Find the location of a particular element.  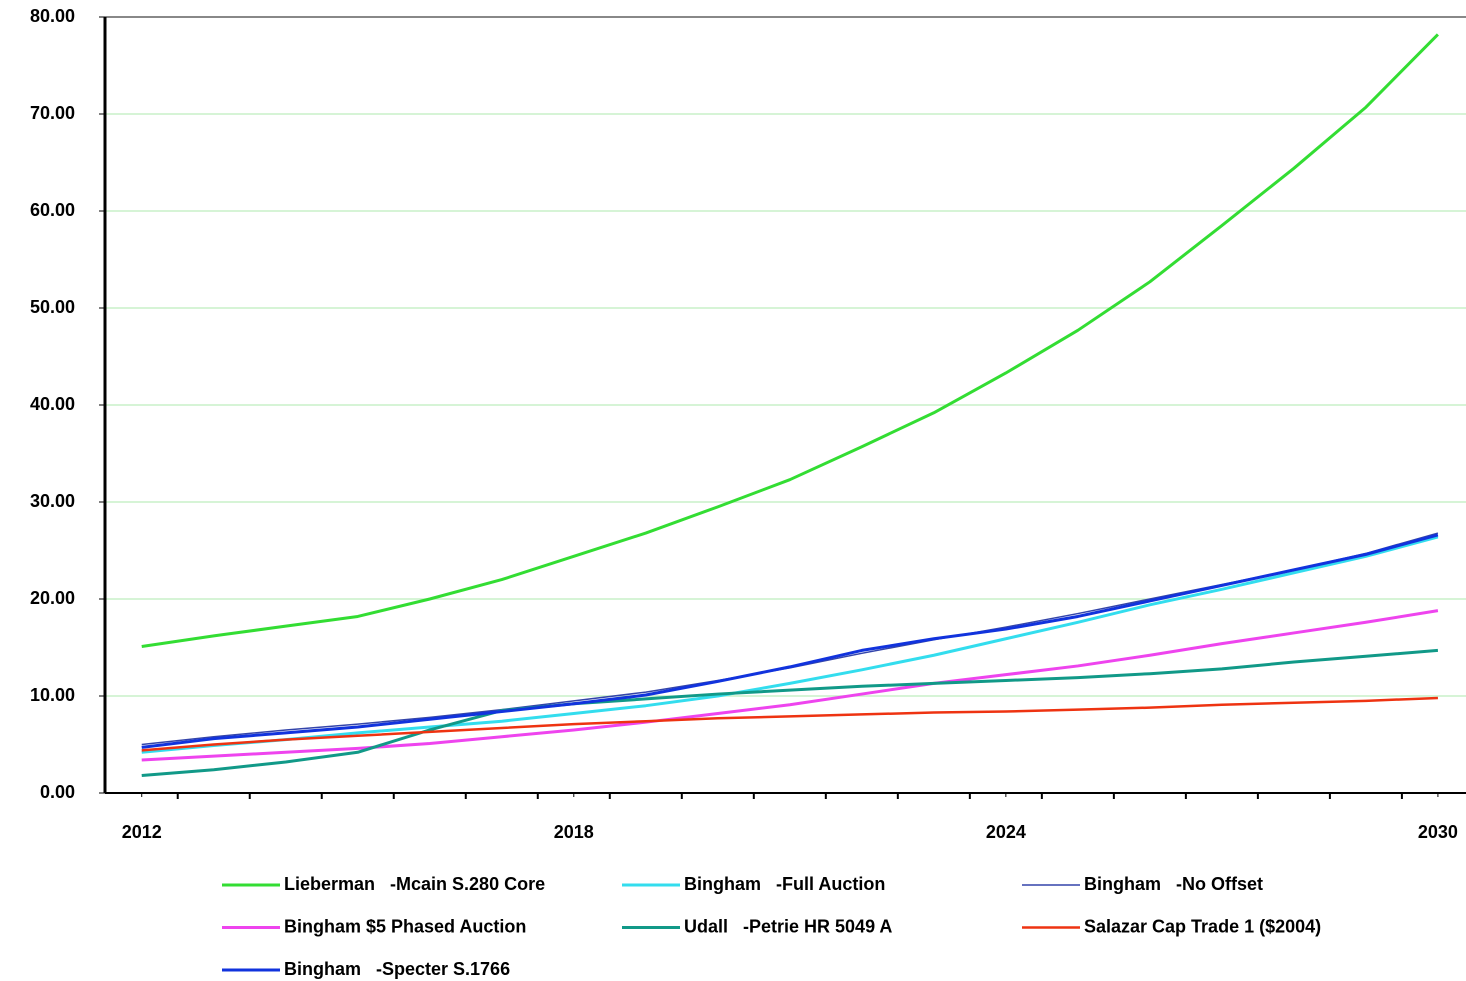

y-tick-label: 0.00 is located at coordinates (57, 792).